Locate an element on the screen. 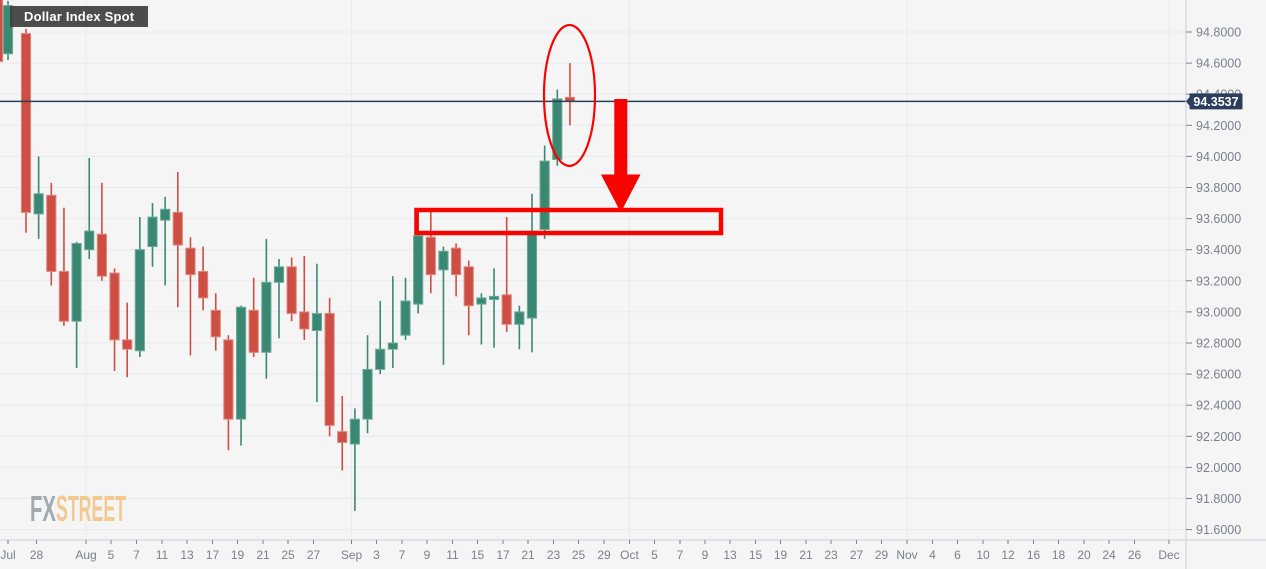 The height and width of the screenshot is (569, 1266). fxstreet-watermark: FXSTREET is located at coordinates (78, 508).